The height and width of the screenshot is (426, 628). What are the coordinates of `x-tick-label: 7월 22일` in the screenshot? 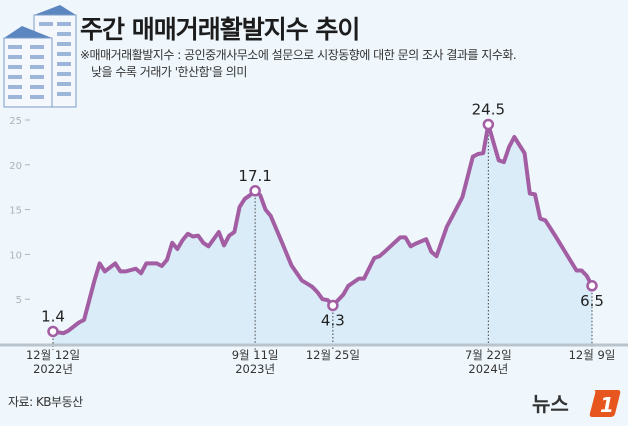 It's located at (488, 355).